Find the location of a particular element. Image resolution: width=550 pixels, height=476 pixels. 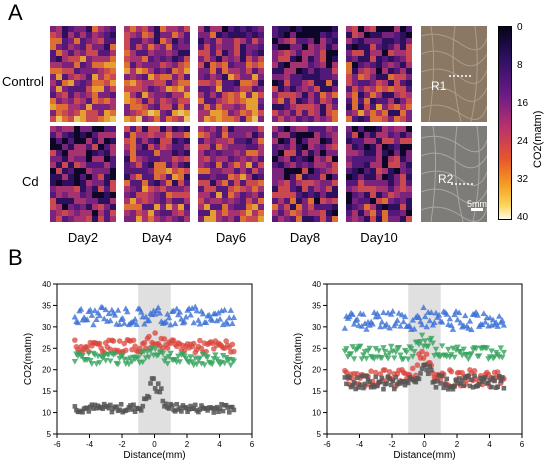

panel-b-letter: B is located at coordinates (15, 257).